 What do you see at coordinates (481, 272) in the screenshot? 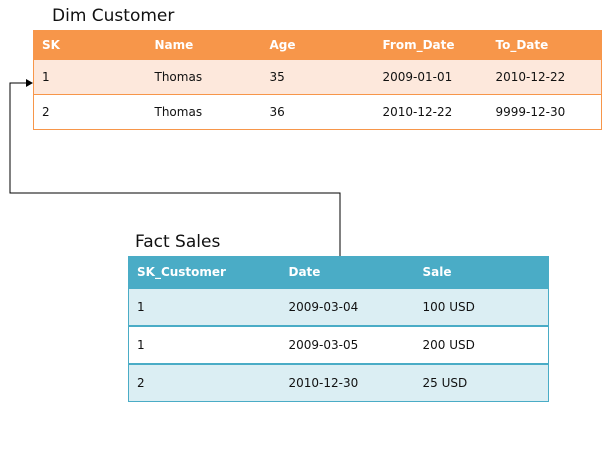
I see `column-header-sale: Sale` at bounding box center [481, 272].